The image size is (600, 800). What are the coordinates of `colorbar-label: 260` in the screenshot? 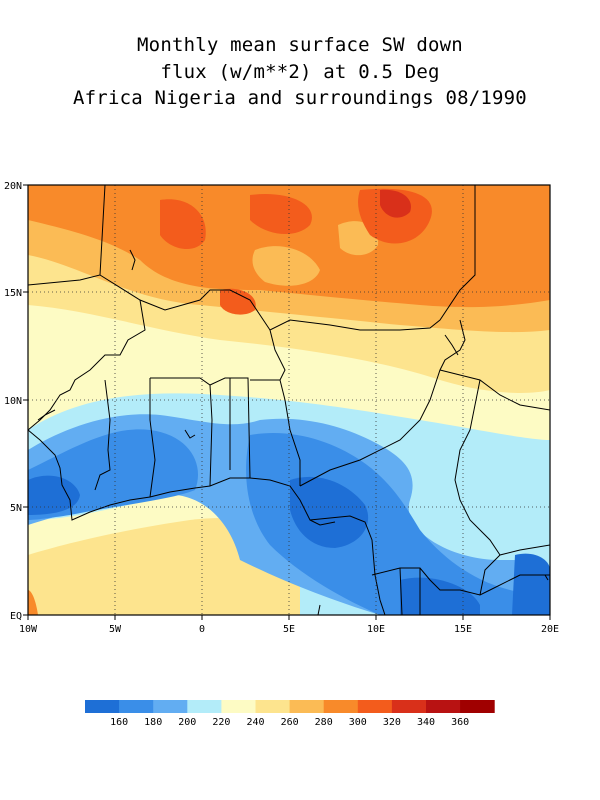 It's located at (290, 722).